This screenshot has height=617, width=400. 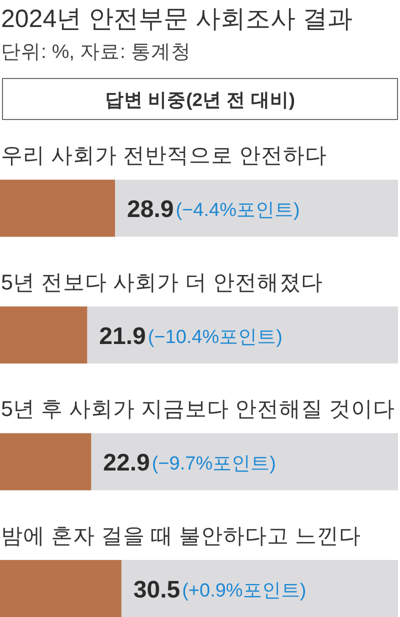 I want to click on data-label: 22.9, so click(x=126, y=463).